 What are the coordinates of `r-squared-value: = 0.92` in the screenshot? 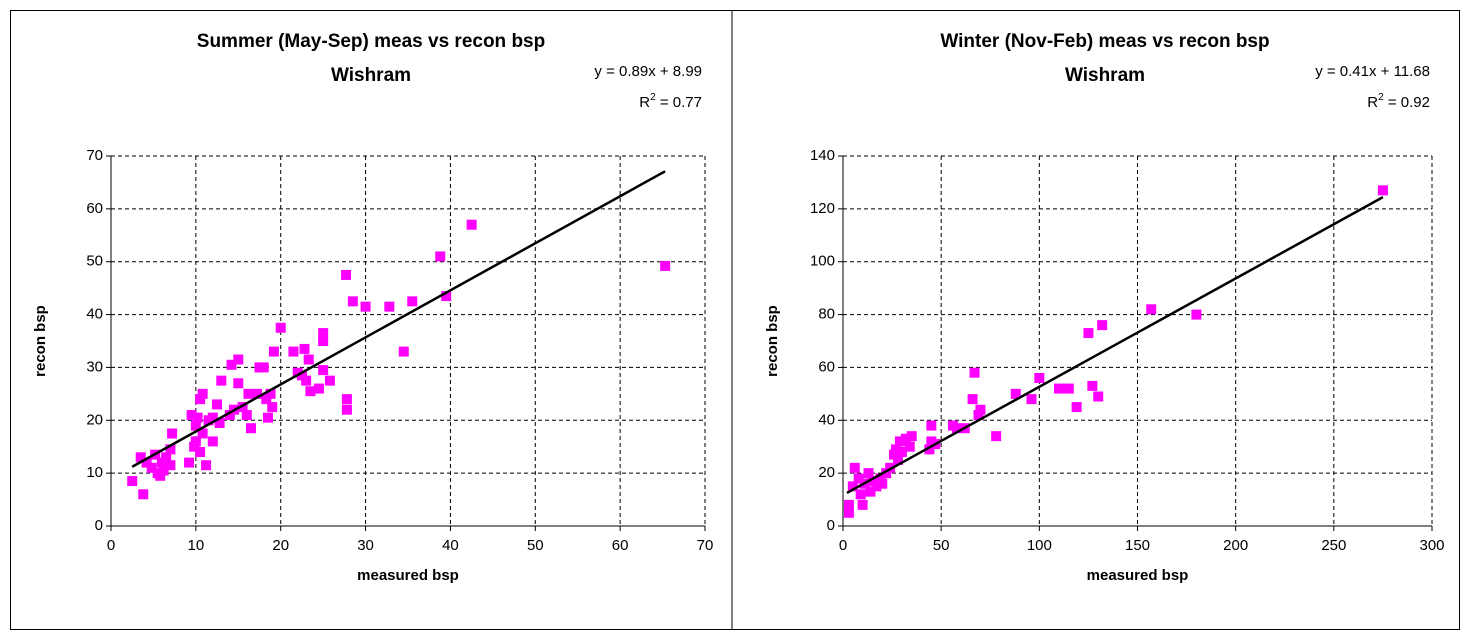 It's located at (1407, 102).